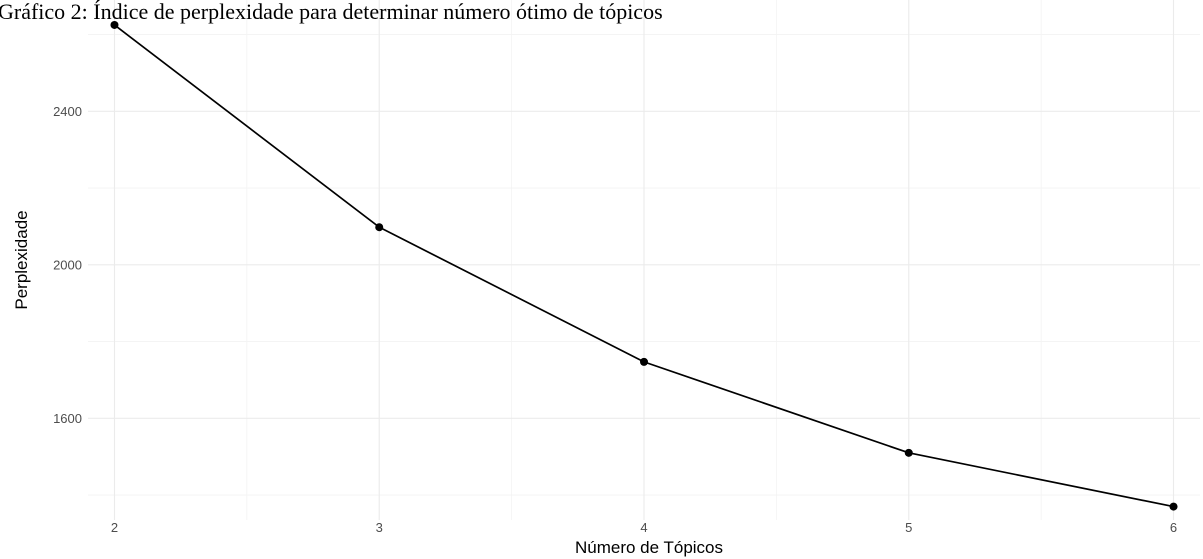  Describe the element at coordinates (379, 527) in the screenshot. I see `x-tick-label: 3` at that location.